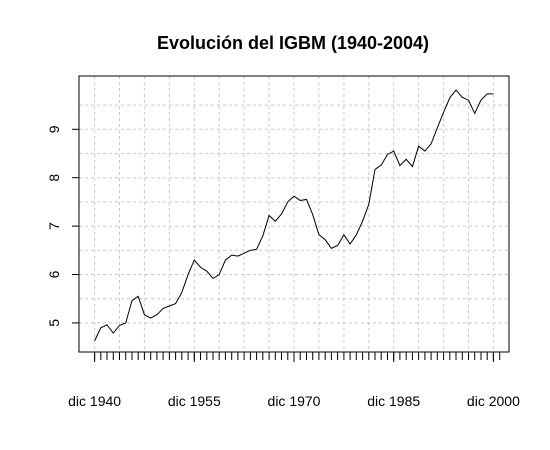 The height and width of the screenshot is (450, 550). I want to click on y-tick-label: 8, so click(54, 178).